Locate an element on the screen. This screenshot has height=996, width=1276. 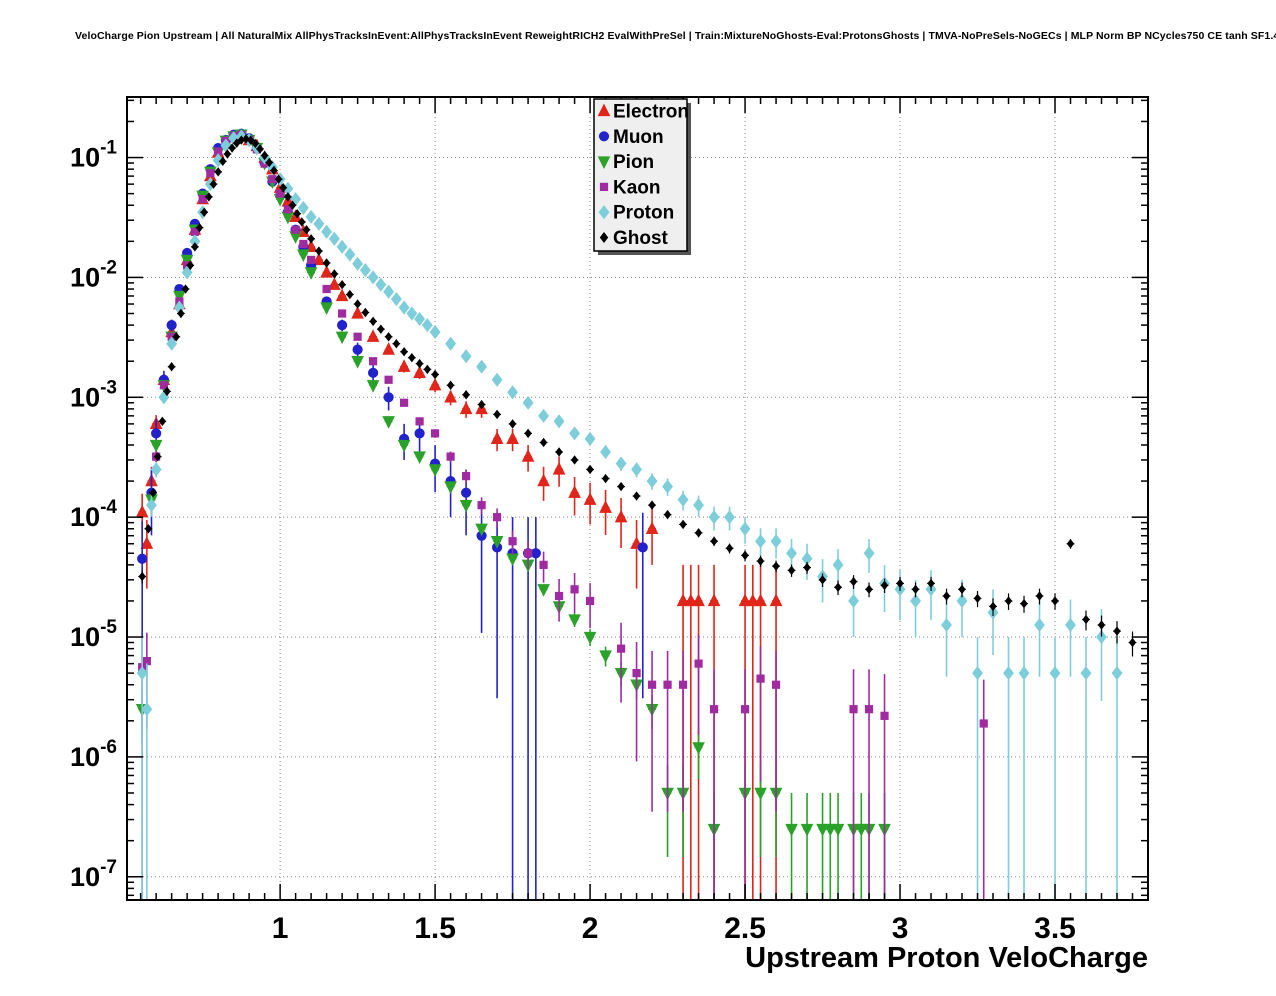
x-tick-label: 1.5 is located at coordinates (435, 928).